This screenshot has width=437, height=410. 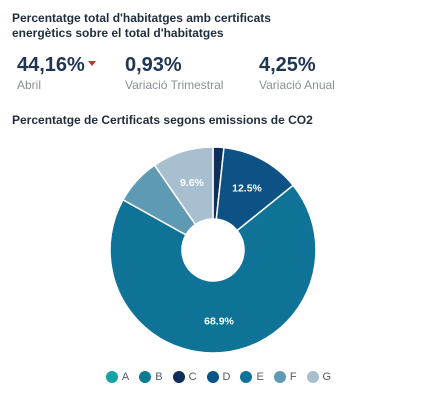 What do you see at coordinates (226, 377) in the screenshot?
I see `legend-label: D` at bounding box center [226, 377].